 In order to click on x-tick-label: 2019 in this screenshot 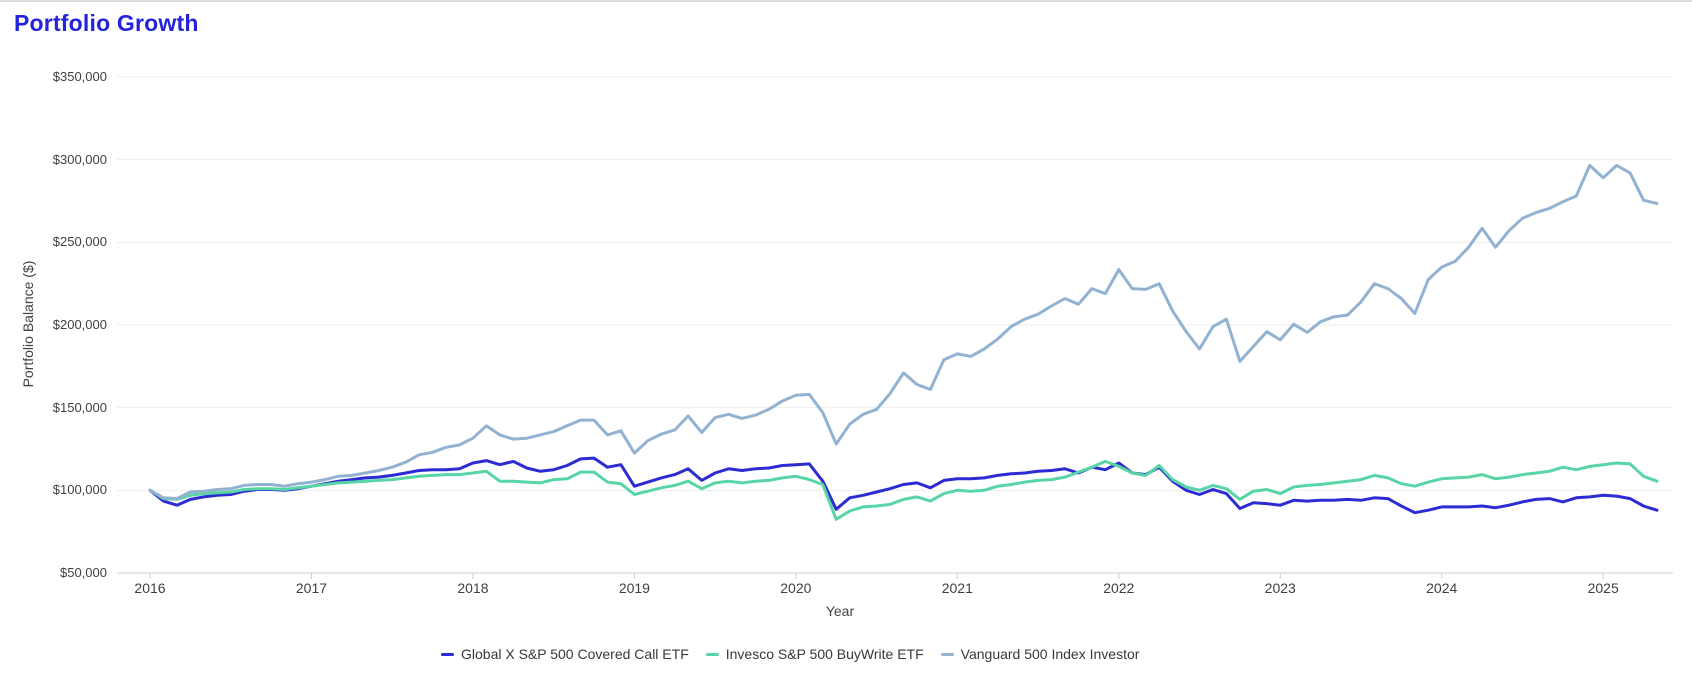, I will do `click(634, 588)`.